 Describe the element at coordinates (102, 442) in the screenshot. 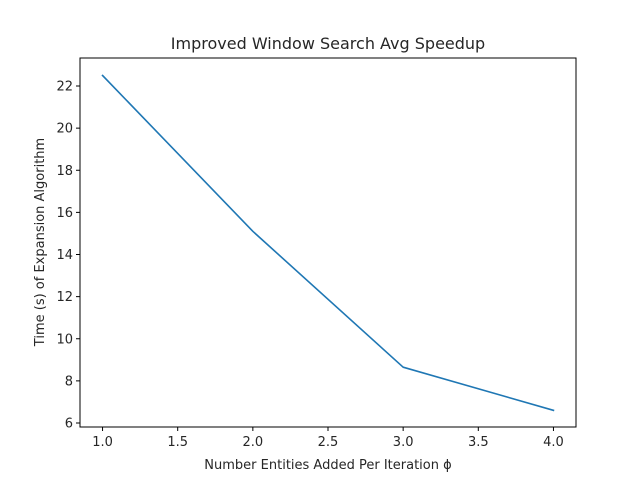

I see `x-tick-label: 1.0` at that location.